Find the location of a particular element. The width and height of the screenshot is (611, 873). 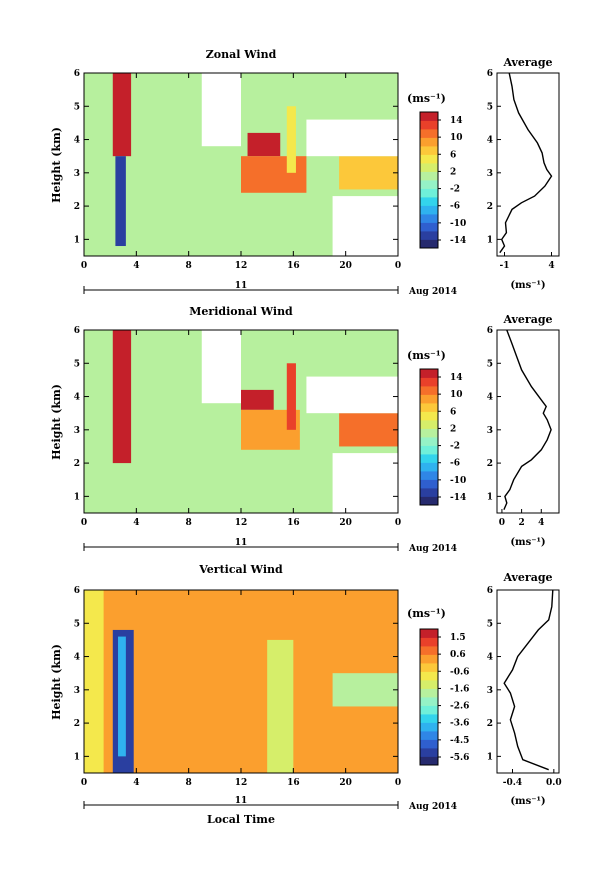

colorbar-tick-label: -0.6 is located at coordinates (459, 672).